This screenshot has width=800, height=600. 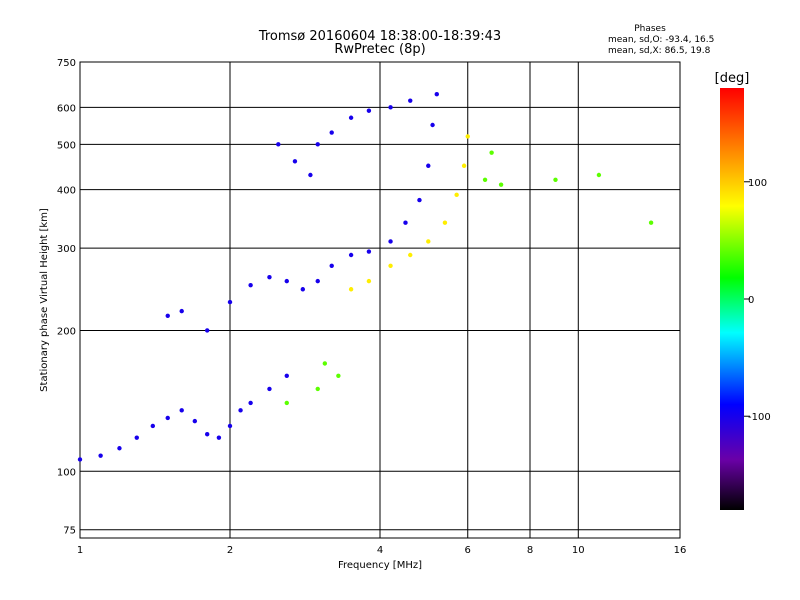 What do you see at coordinates (757, 300) in the screenshot?
I see `colorbar-ticks: 100 0 -100` at bounding box center [757, 300].